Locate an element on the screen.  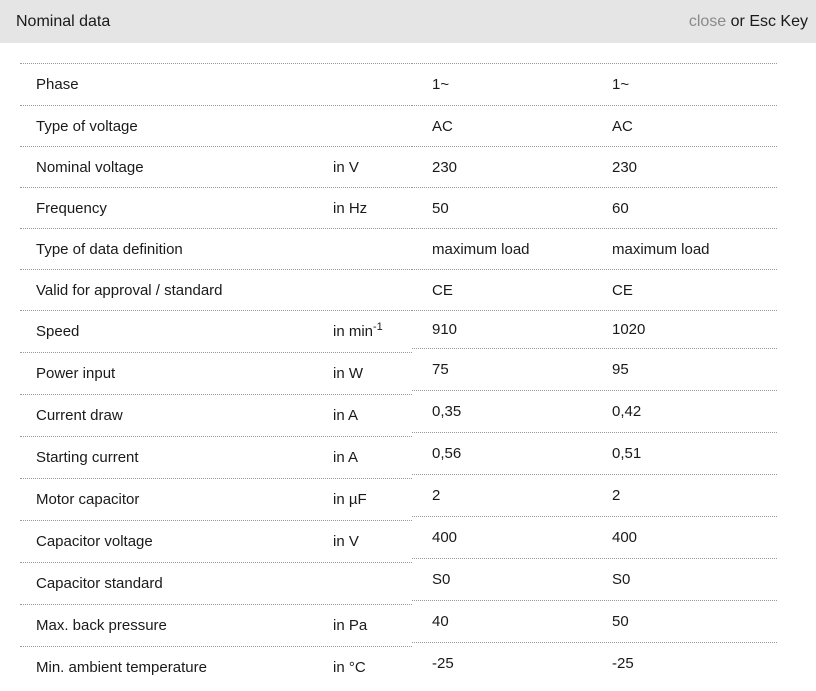
unit-text: in µF is located at coordinates (350, 499).